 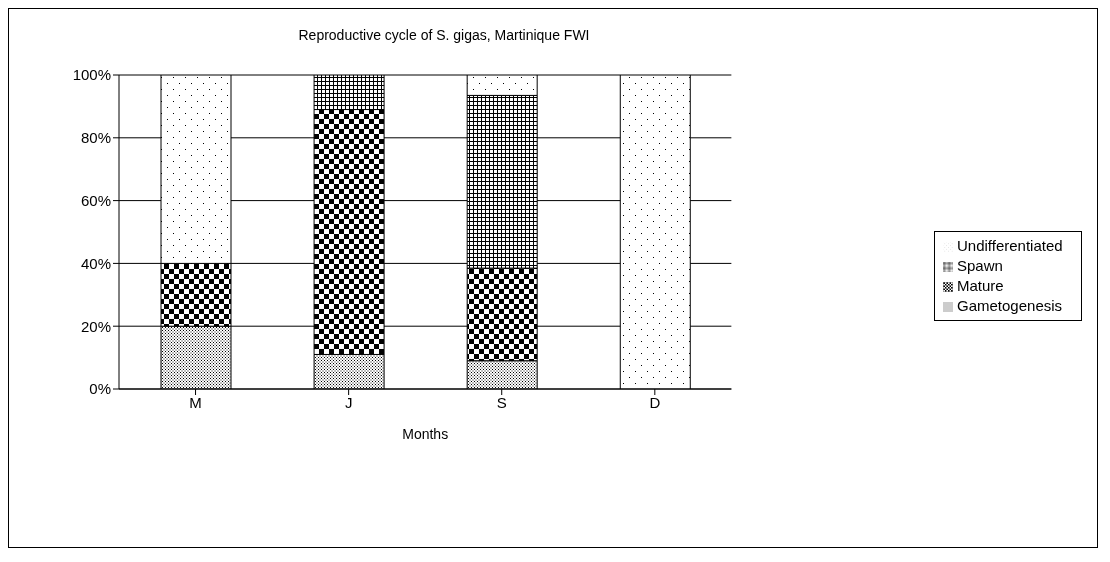 I want to click on y-tick-label: 20%, so click(x=95, y=326).